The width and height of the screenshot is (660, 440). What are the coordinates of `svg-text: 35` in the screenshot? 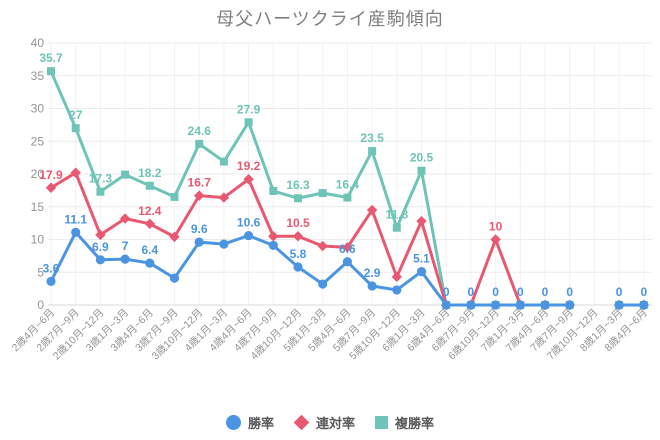 It's located at (38, 76).